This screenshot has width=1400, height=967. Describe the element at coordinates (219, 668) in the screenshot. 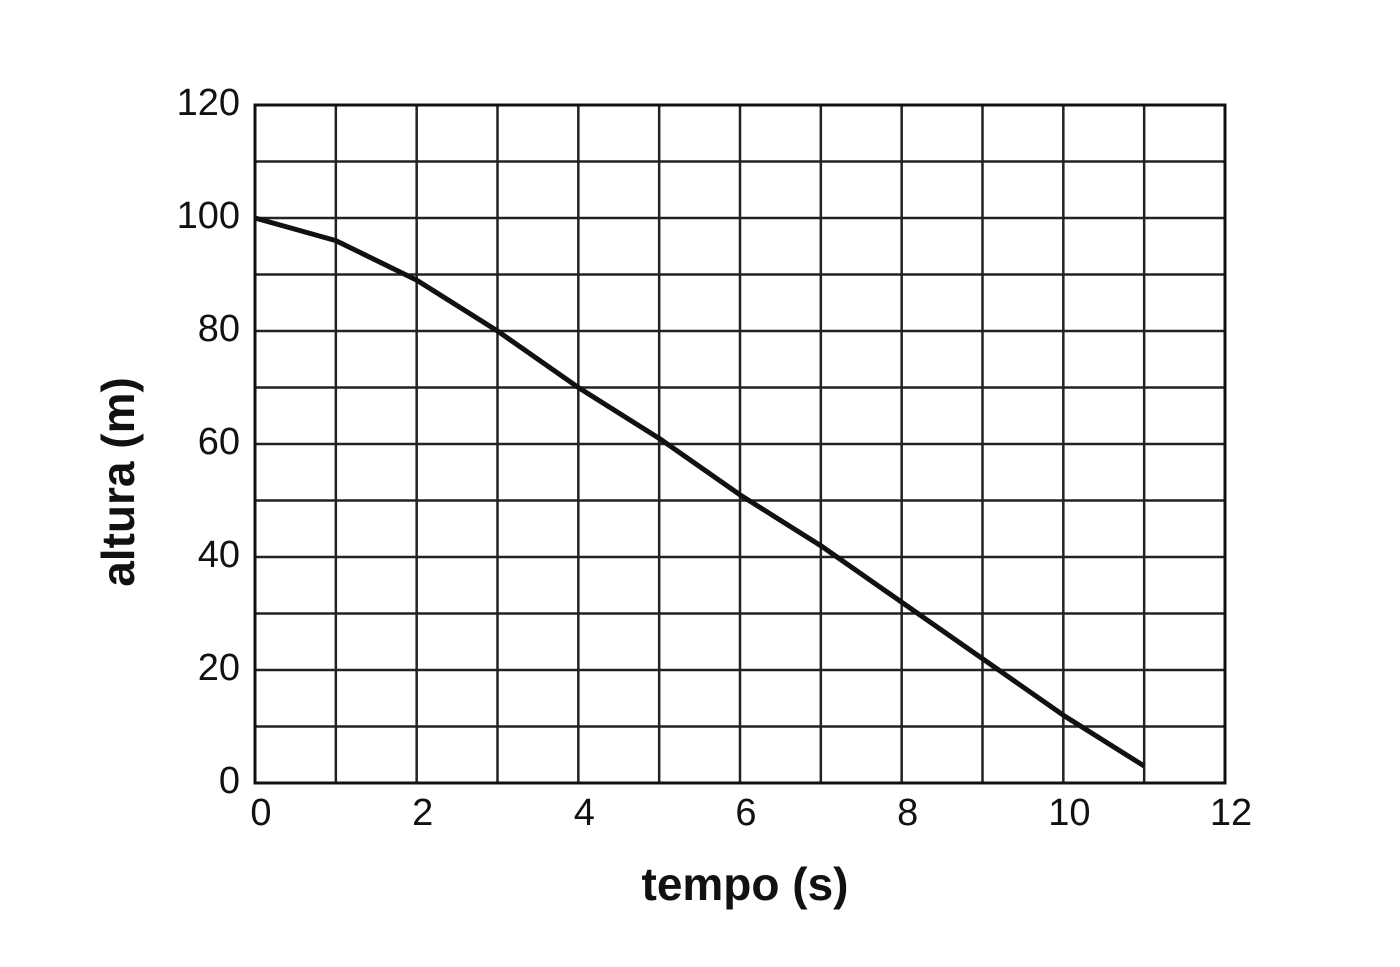

I see `y-tick-label: 20` at that location.